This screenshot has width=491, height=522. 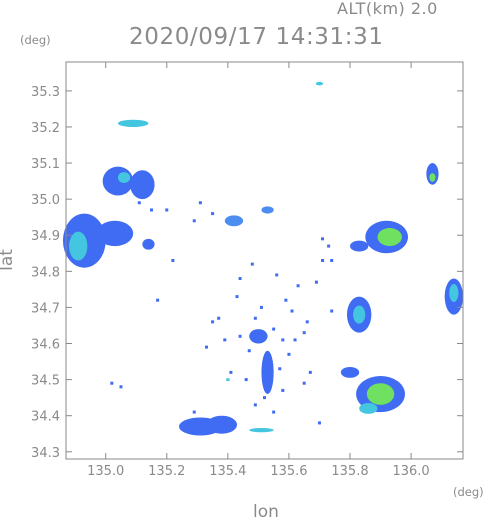 I want to click on x-tick-label: 135.4, so click(x=227, y=471).